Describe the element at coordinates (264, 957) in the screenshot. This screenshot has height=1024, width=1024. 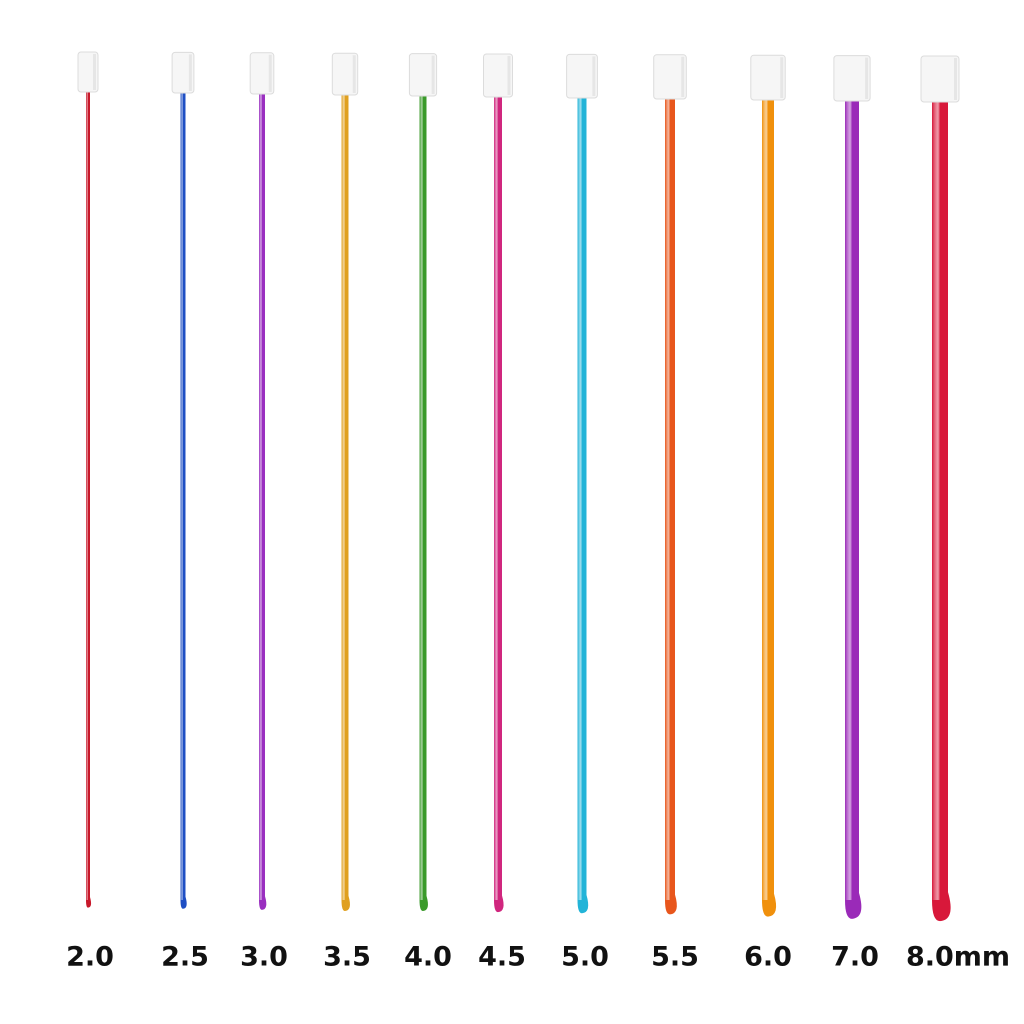
I see `size-label: 3.0` at that location.